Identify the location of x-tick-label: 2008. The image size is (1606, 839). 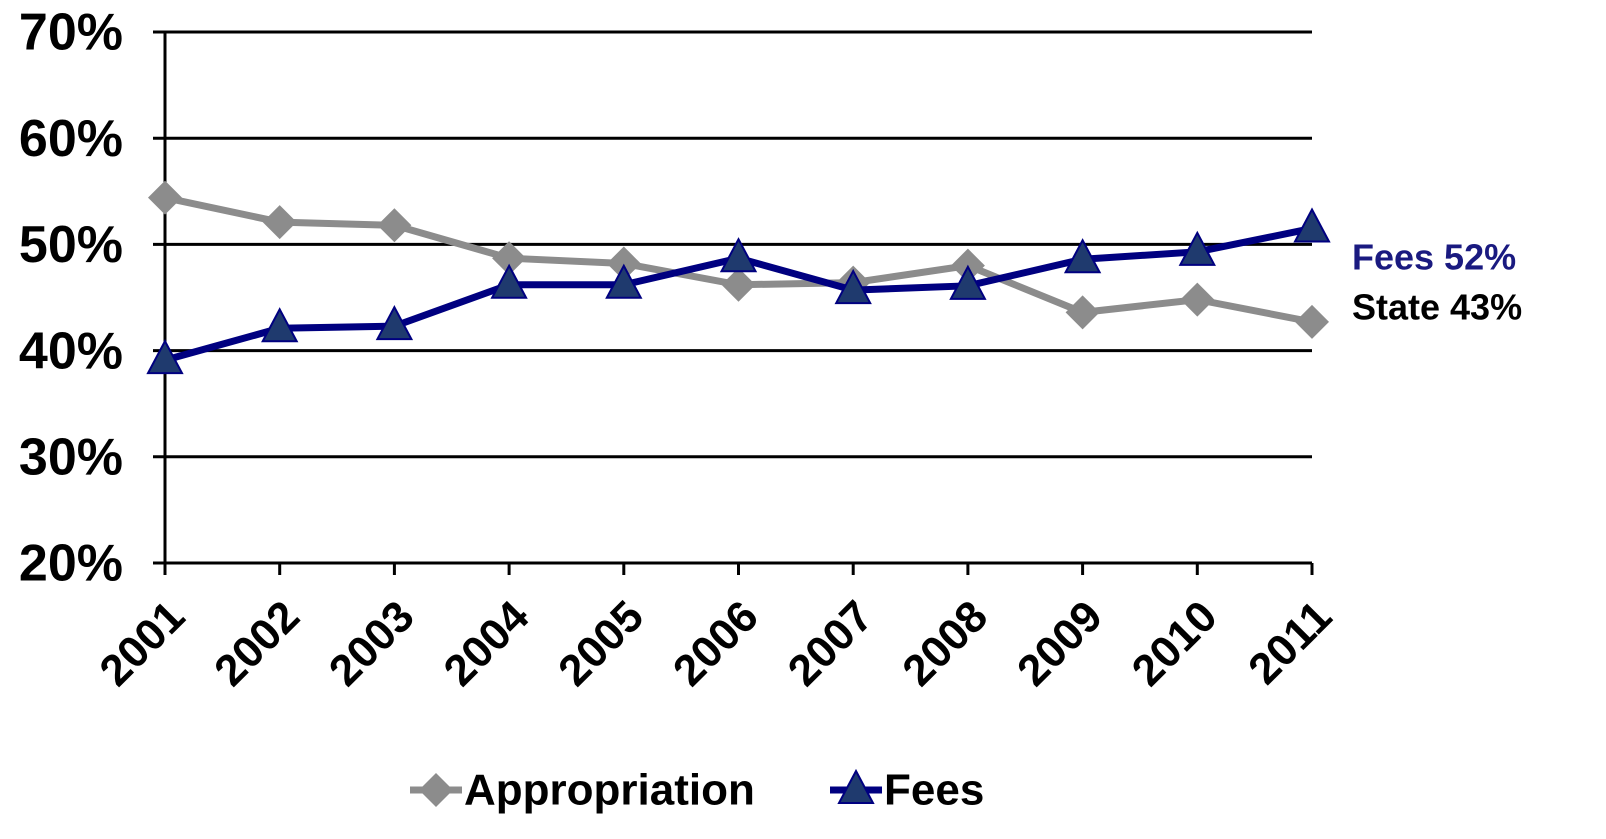
(945, 644).